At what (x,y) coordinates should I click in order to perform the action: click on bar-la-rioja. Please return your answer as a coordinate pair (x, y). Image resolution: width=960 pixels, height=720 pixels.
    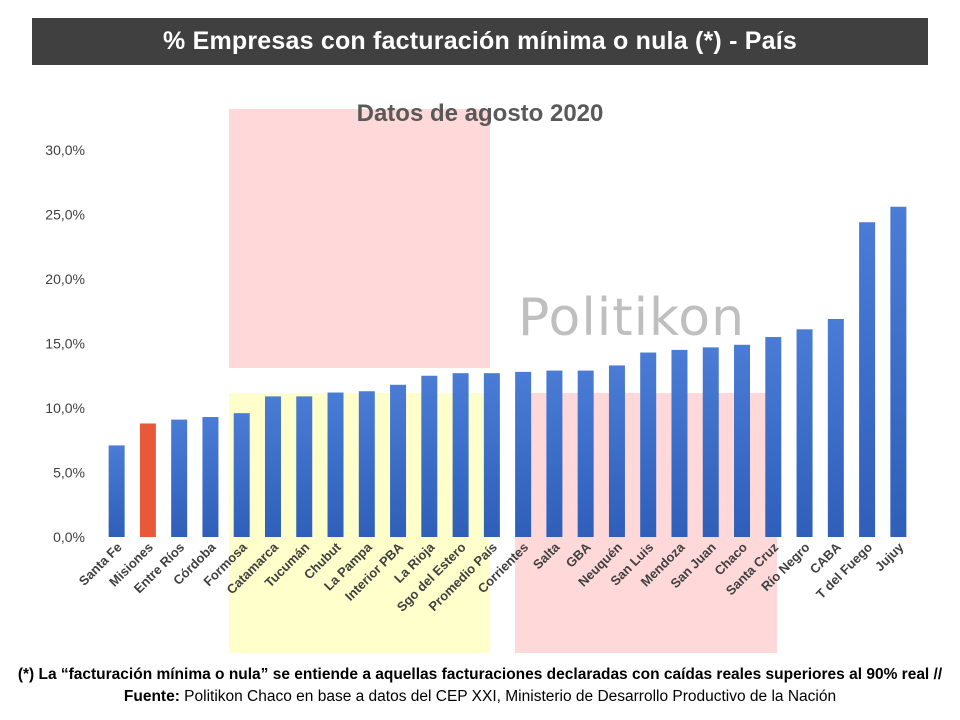
    Looking at the image, I should click on (429, 456).